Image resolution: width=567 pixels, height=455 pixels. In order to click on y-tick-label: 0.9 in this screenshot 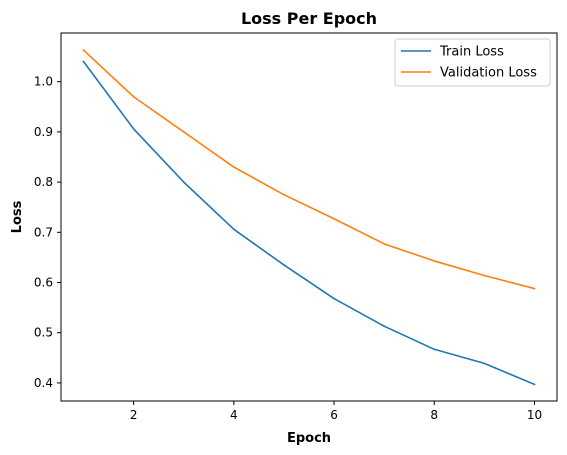, I will do `click(43, 132)`.